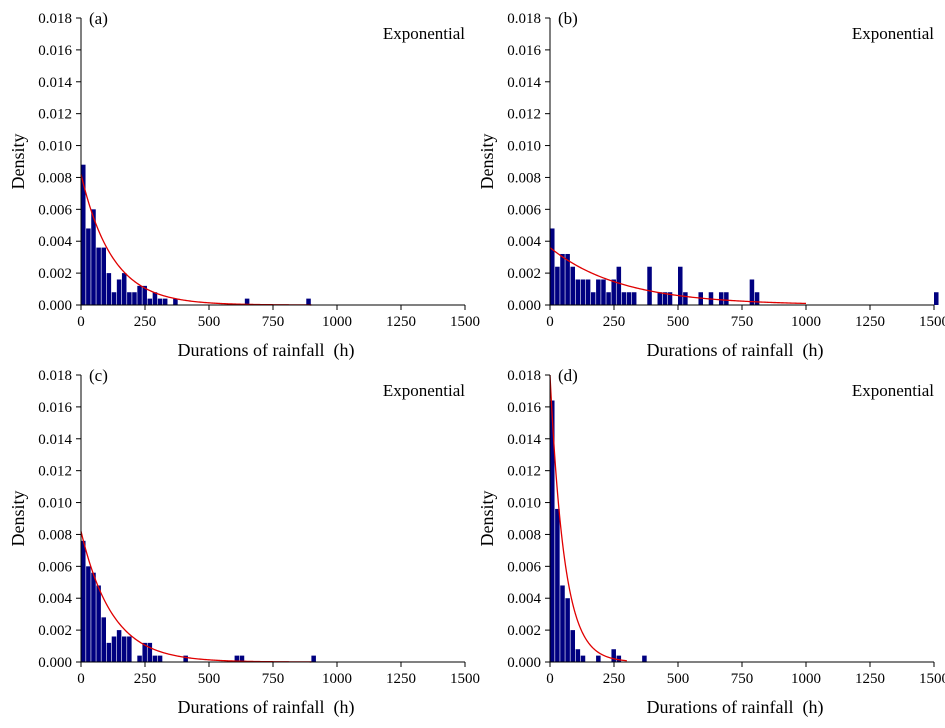 Image resolution: width=945 pixels, height=728 pixels. What do you see at coordinates (209, 322) in the screenshot?
I see `x-tick-label: 500` at bounding box center [209, 322].